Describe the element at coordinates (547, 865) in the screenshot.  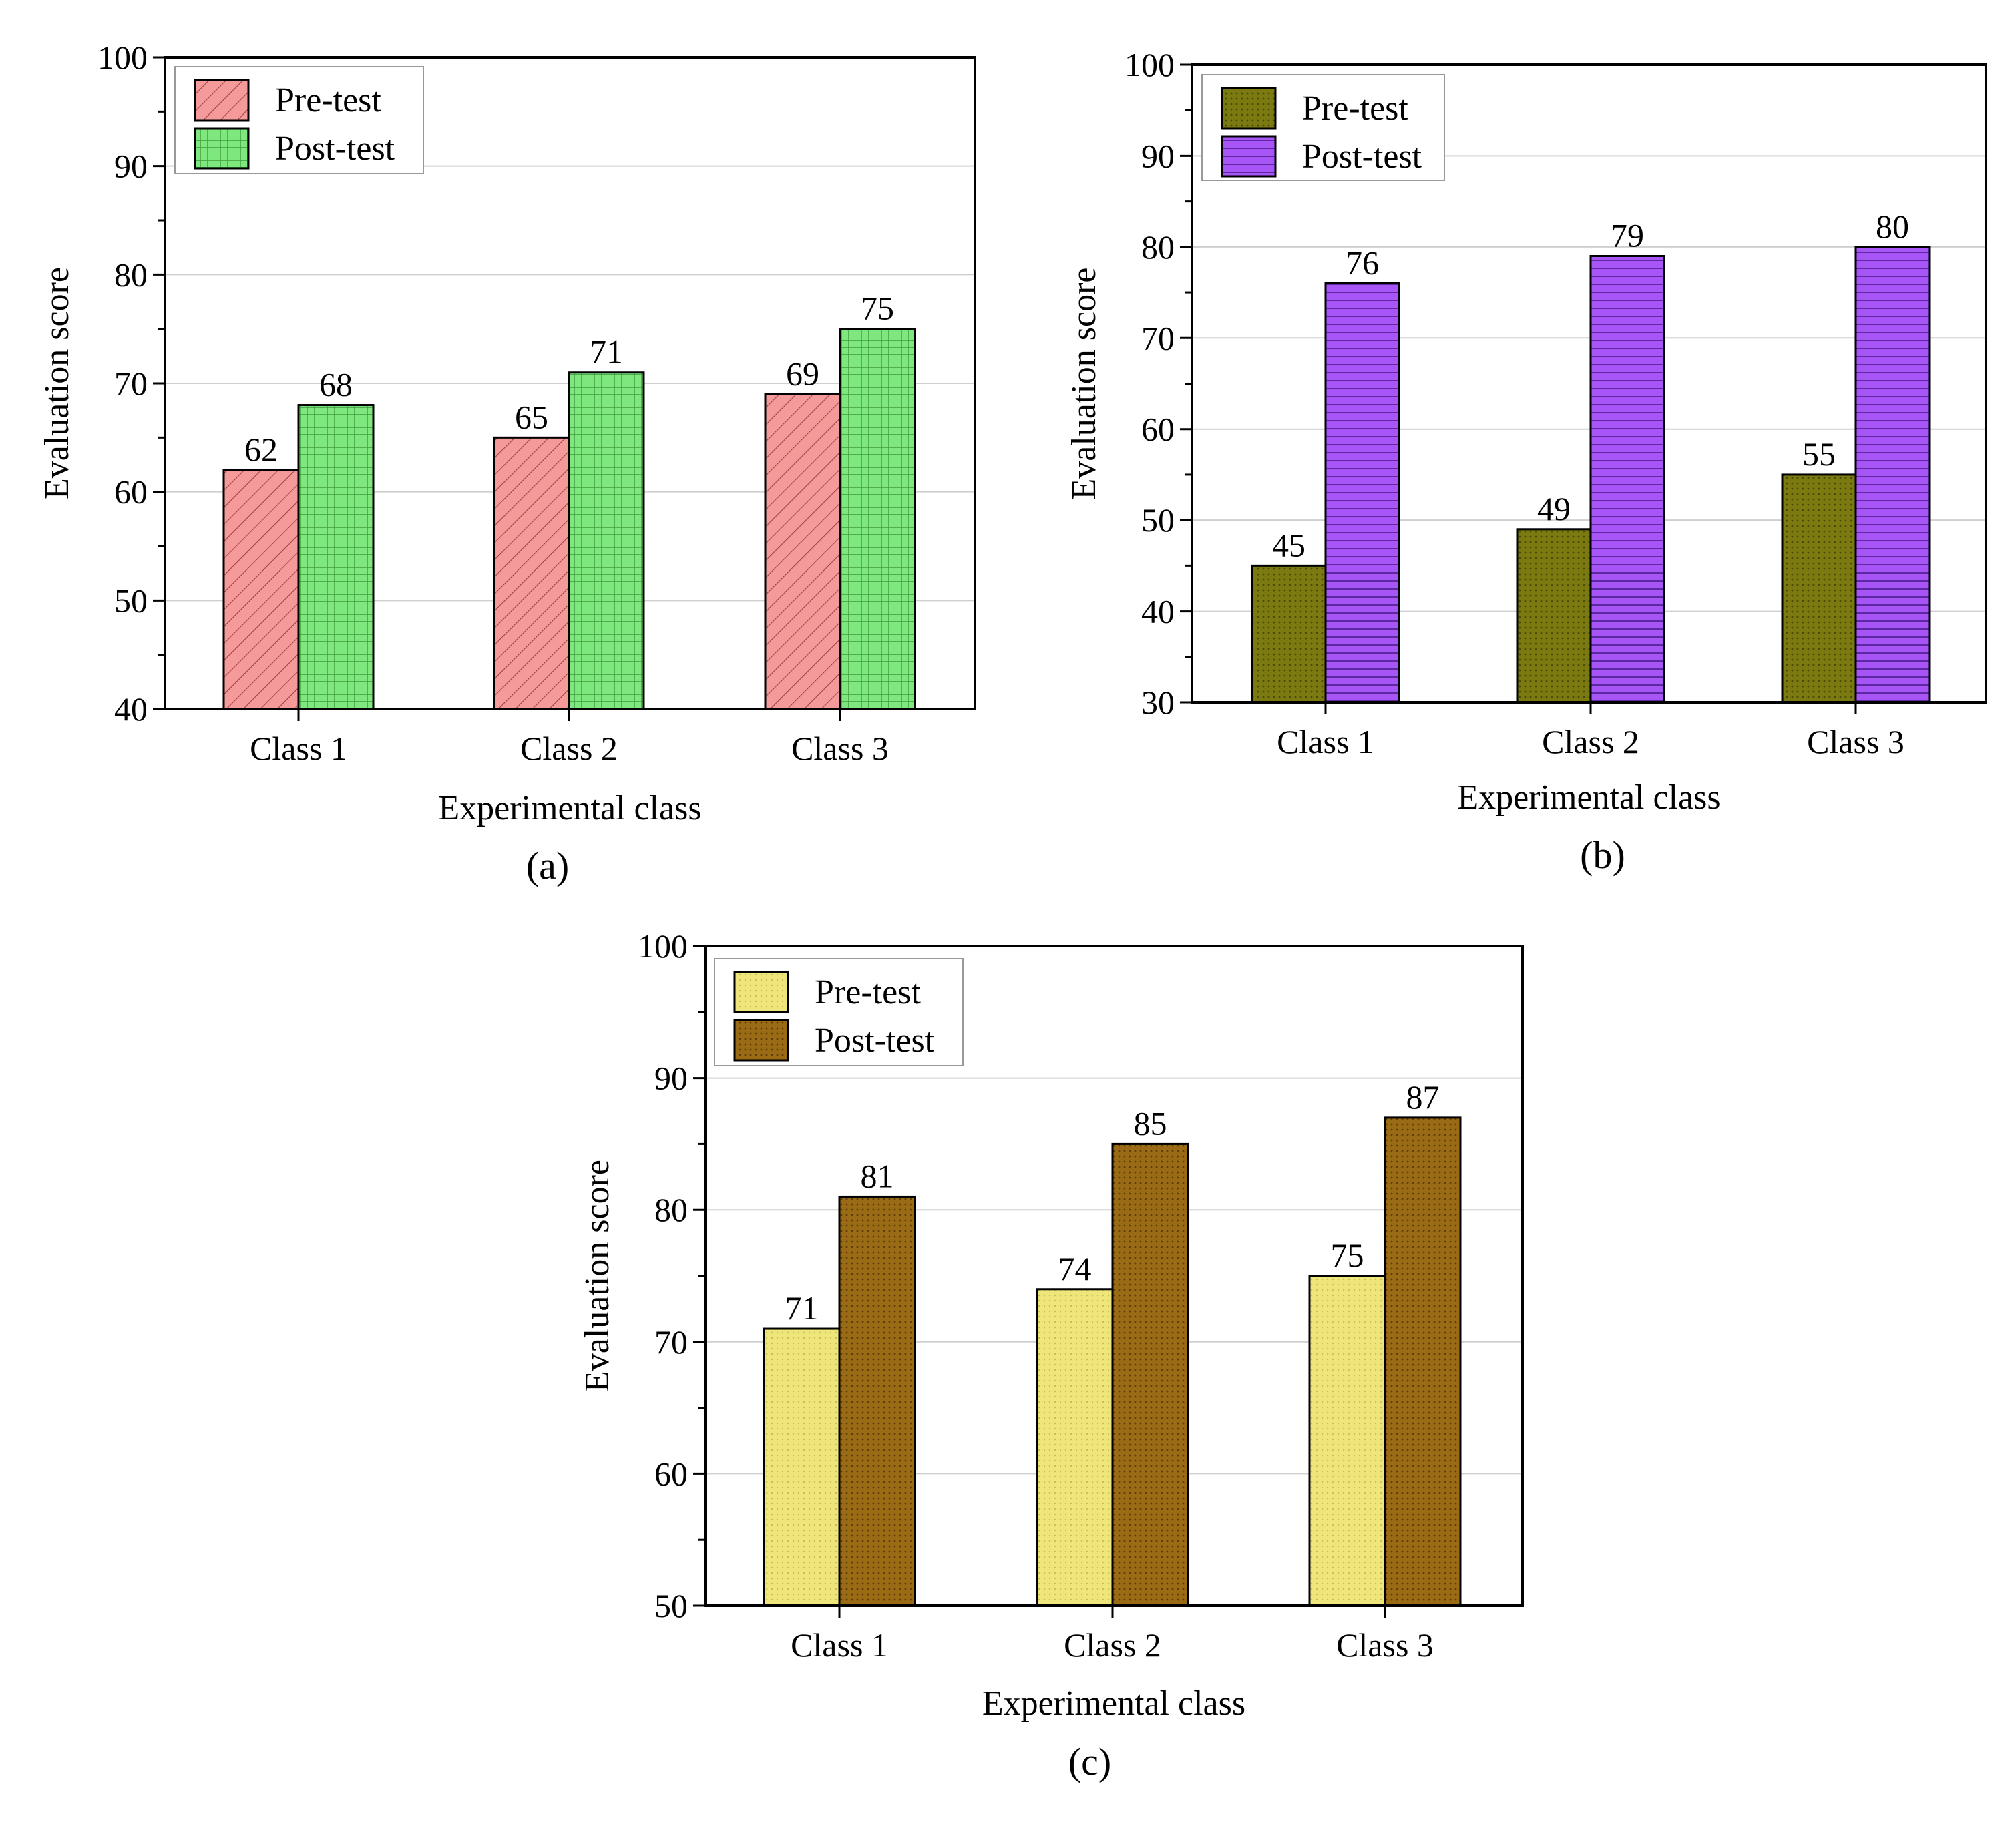
I see `panel-label: (a)` at that location.